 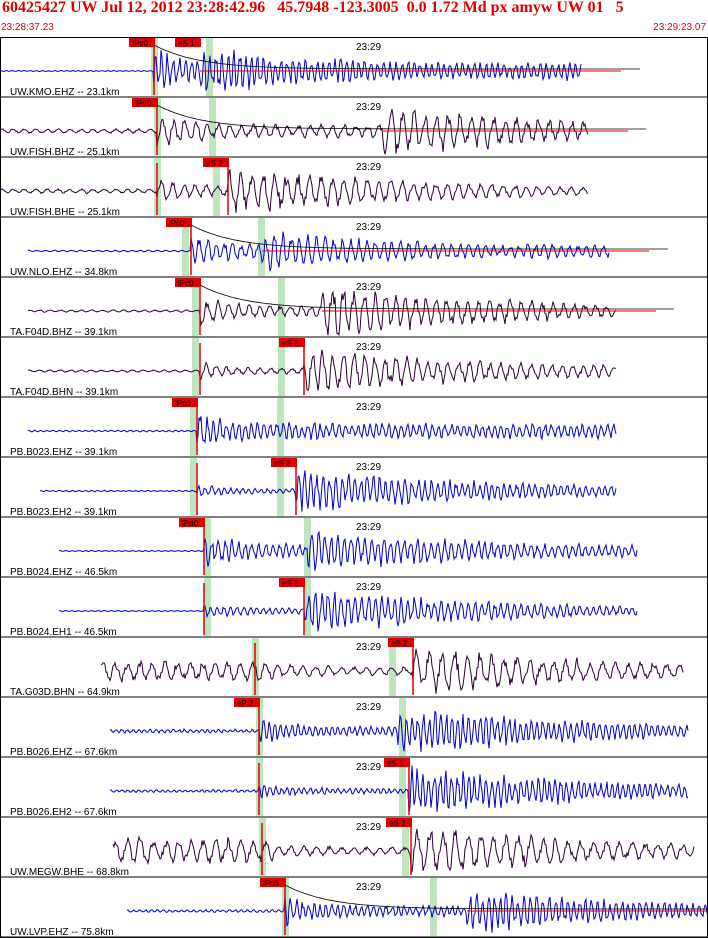 I want to click on window-end-time: 23:29:23.07, so click(x=679, y=27).